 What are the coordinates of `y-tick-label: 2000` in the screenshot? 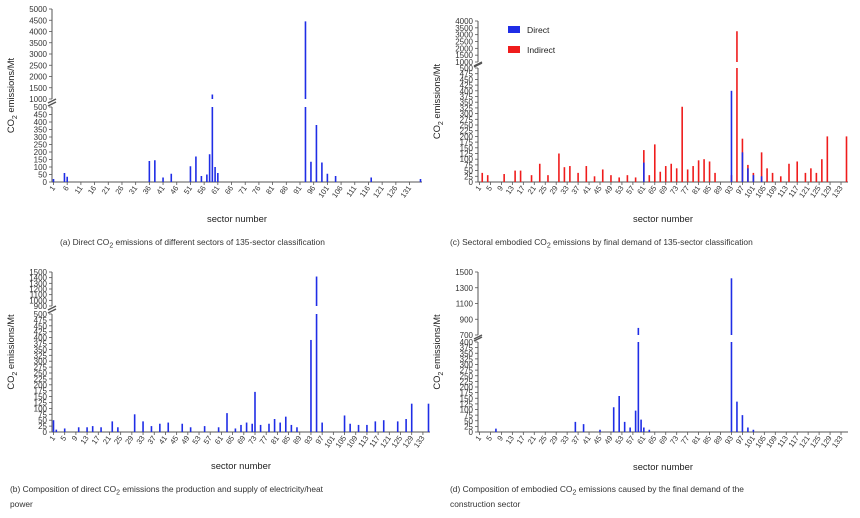 It's located at (464, 48).